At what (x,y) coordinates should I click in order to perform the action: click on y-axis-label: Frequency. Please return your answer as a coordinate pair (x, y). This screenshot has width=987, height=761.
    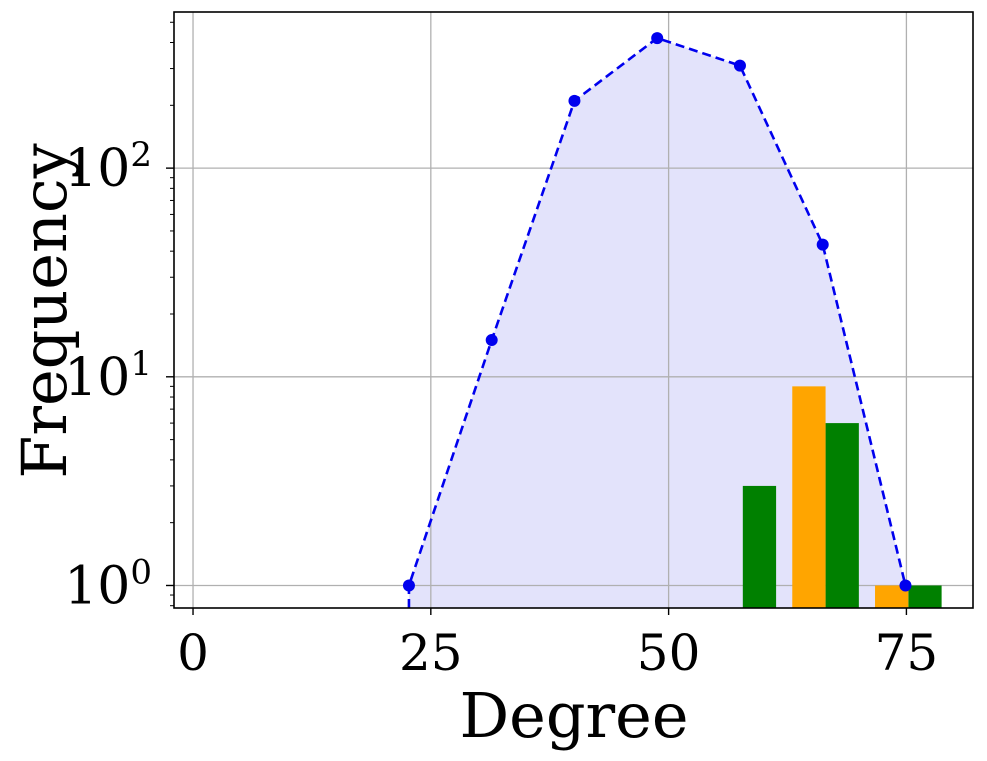
    Looking at the image, I should click on (44, 310).